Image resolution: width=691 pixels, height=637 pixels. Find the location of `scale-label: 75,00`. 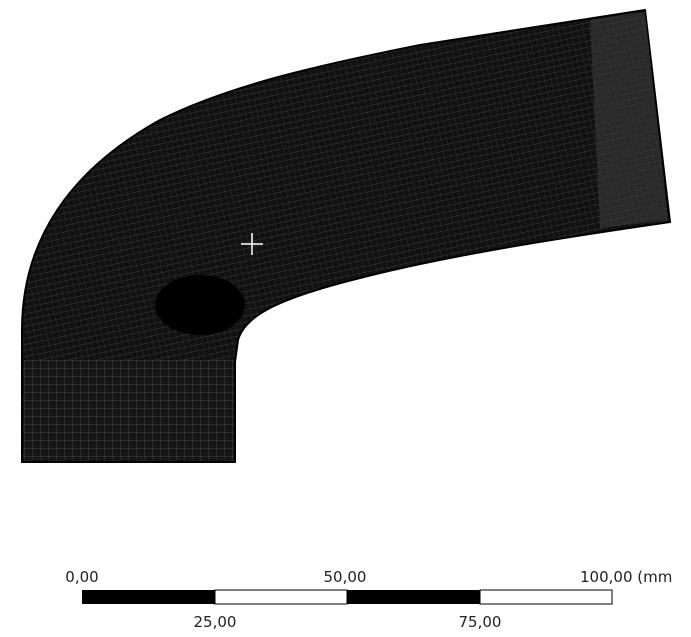

scale-label: 75,00 is located at coordinates (480, 622).